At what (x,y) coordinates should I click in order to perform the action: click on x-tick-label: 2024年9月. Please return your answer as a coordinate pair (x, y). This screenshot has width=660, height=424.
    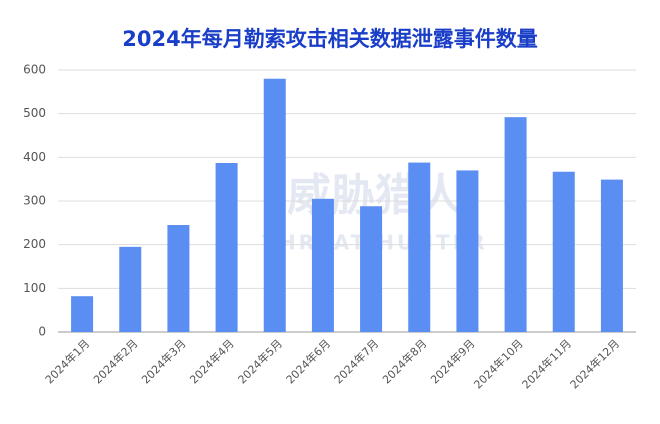
    Looking at the image, I should click on (452, 361).